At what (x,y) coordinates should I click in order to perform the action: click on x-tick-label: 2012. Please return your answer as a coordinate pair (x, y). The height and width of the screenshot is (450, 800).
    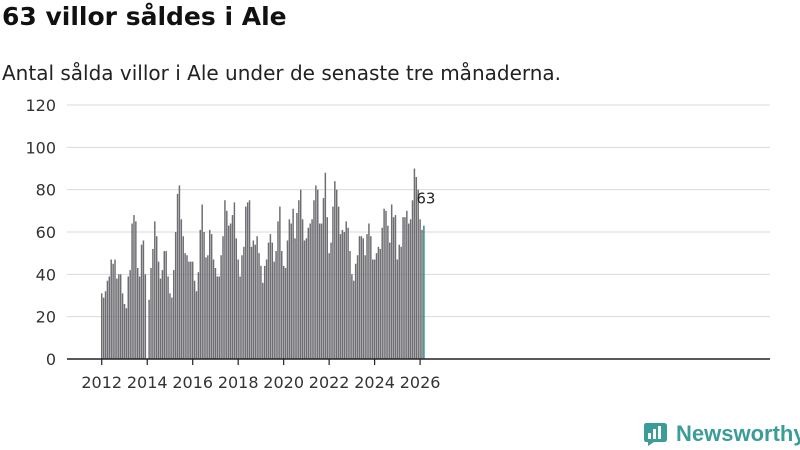
    Looking at the image, I should click on (101, 382).